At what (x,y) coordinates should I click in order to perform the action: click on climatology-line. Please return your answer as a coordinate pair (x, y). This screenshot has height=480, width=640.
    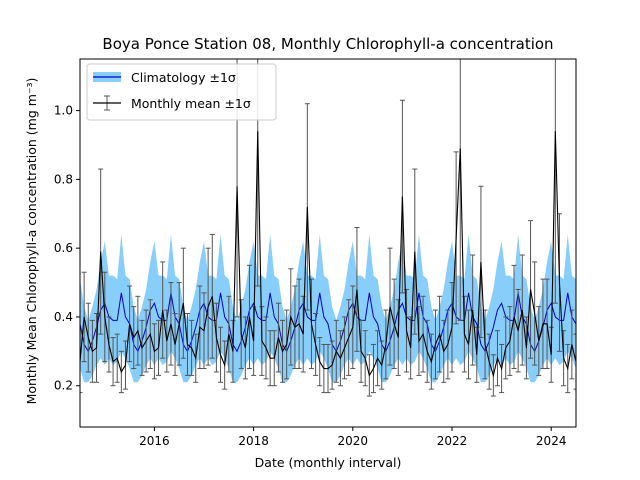
    Looking at the image, I should click on (328, 322).